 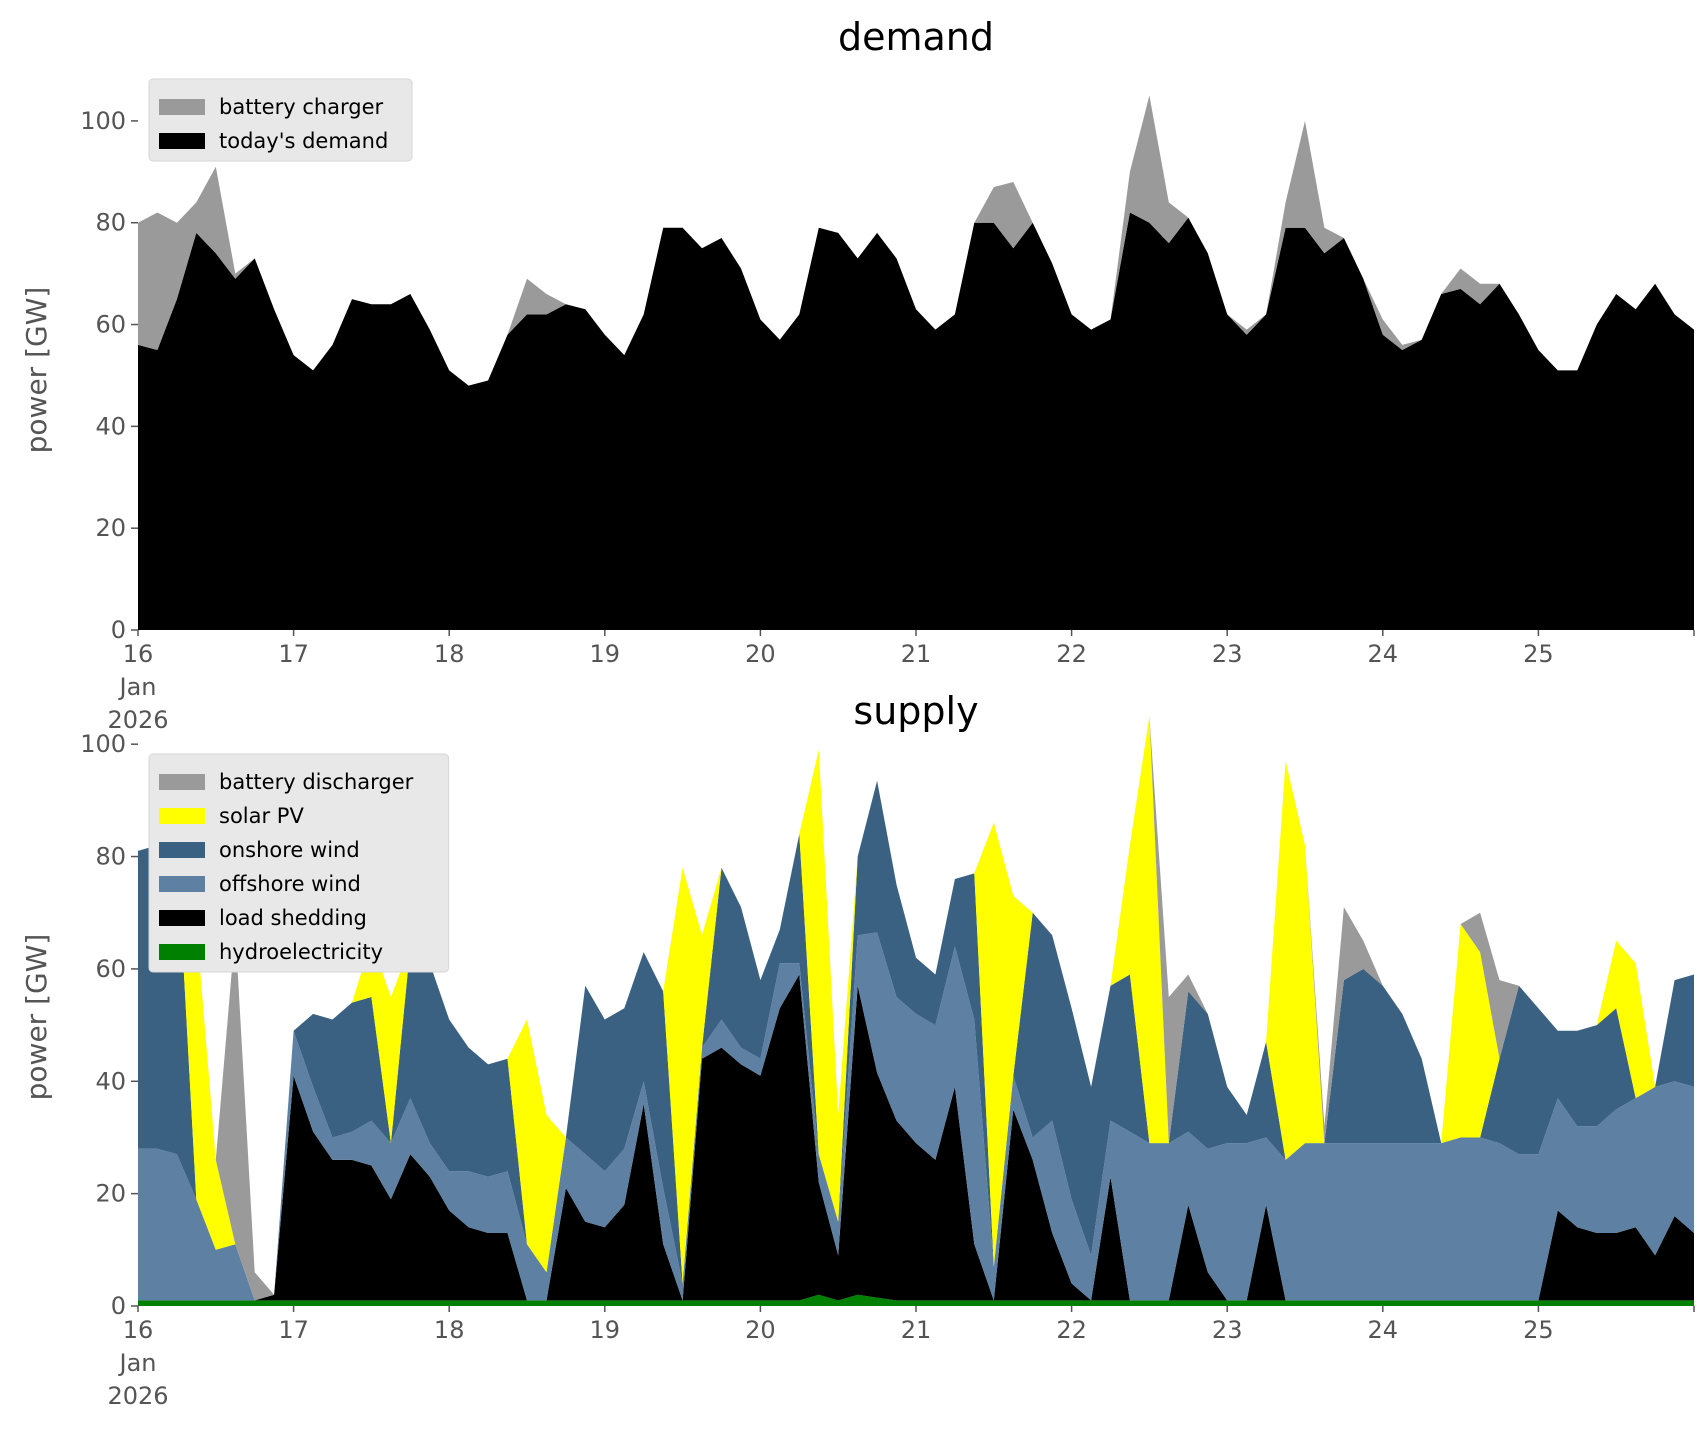 What do you see at coordinates (182, 107) in the screenshot?
I see `legend-swatch-battery-charger` at bounding box center [182, 107].